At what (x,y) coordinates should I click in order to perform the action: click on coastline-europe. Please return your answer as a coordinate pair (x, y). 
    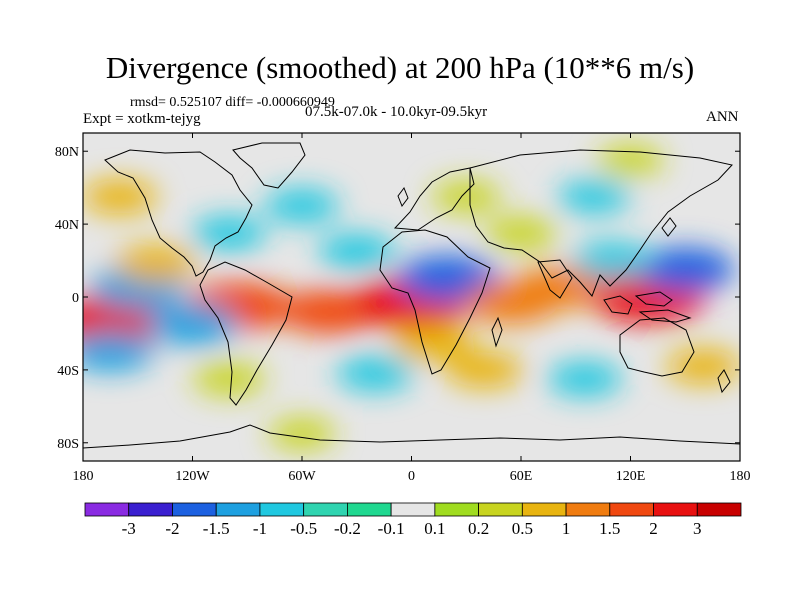
    Looking at the image, I should click on (434, 199).